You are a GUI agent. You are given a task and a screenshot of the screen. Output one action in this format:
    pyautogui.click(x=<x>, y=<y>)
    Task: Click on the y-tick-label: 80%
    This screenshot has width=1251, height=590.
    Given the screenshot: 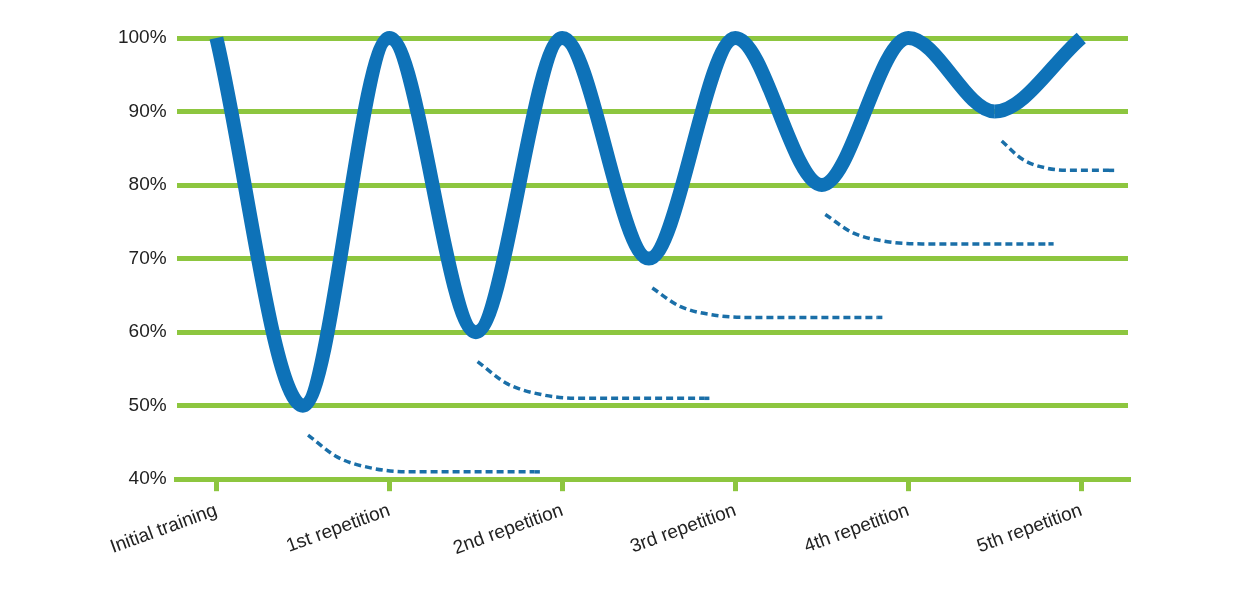 What is the action you would take?
    pyautogui.click(x=147, y=184)
    